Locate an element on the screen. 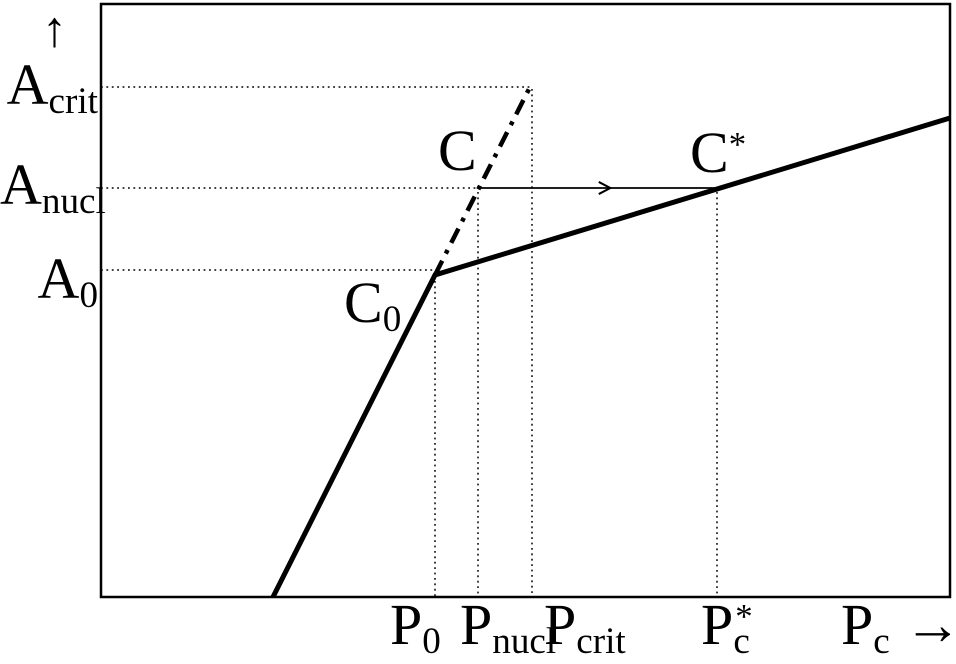  point-label-c-0: C0 is located at coordinates (372, 306).